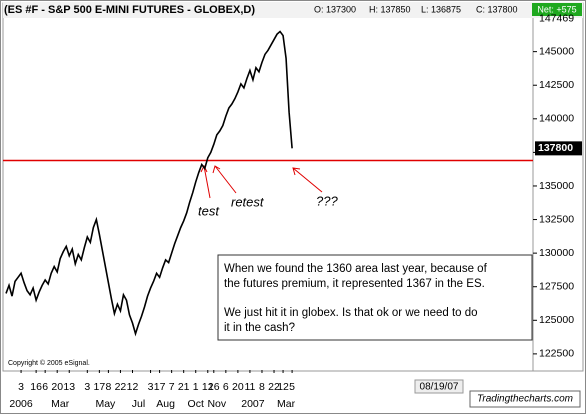 The image size is (586, 414). Describe the element at coordinates (335, 9) in the screenshot. I see `quote-open: O: 137300` at that location.